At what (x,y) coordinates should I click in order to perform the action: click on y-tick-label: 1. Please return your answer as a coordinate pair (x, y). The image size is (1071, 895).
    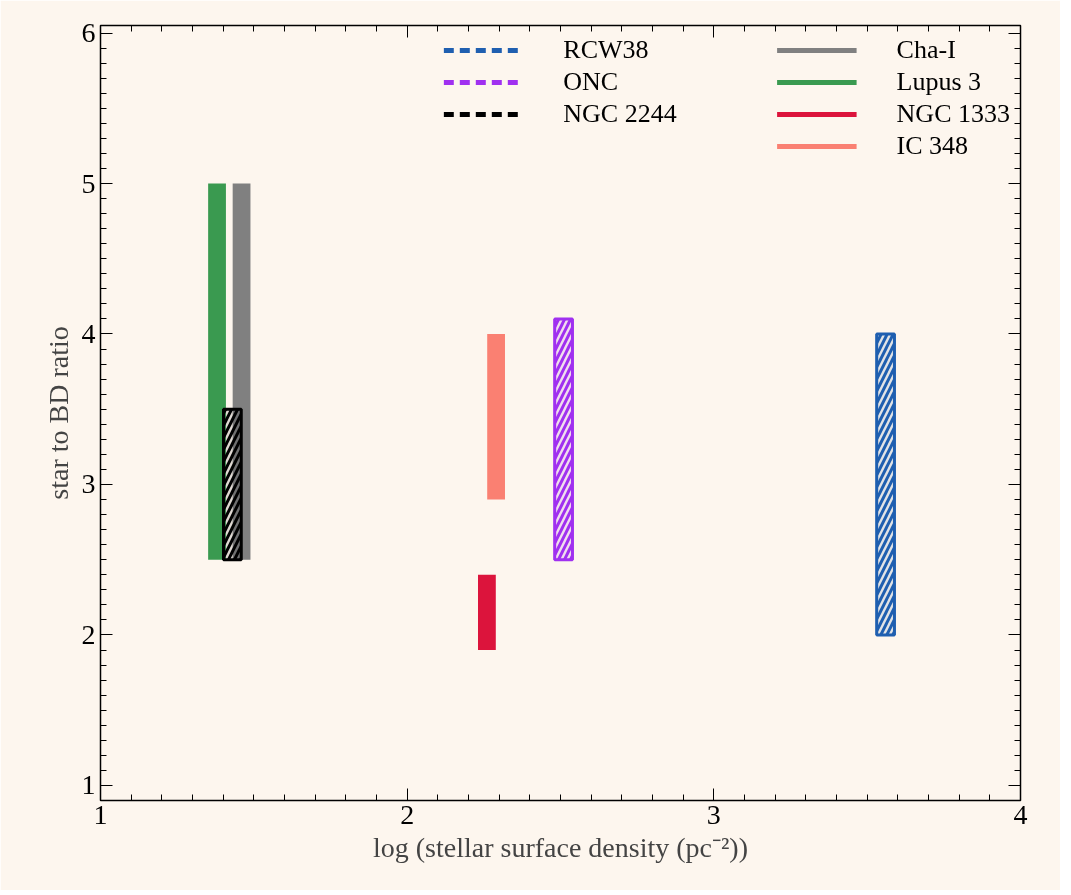
    Looking at the image, I should click on (88, 785).